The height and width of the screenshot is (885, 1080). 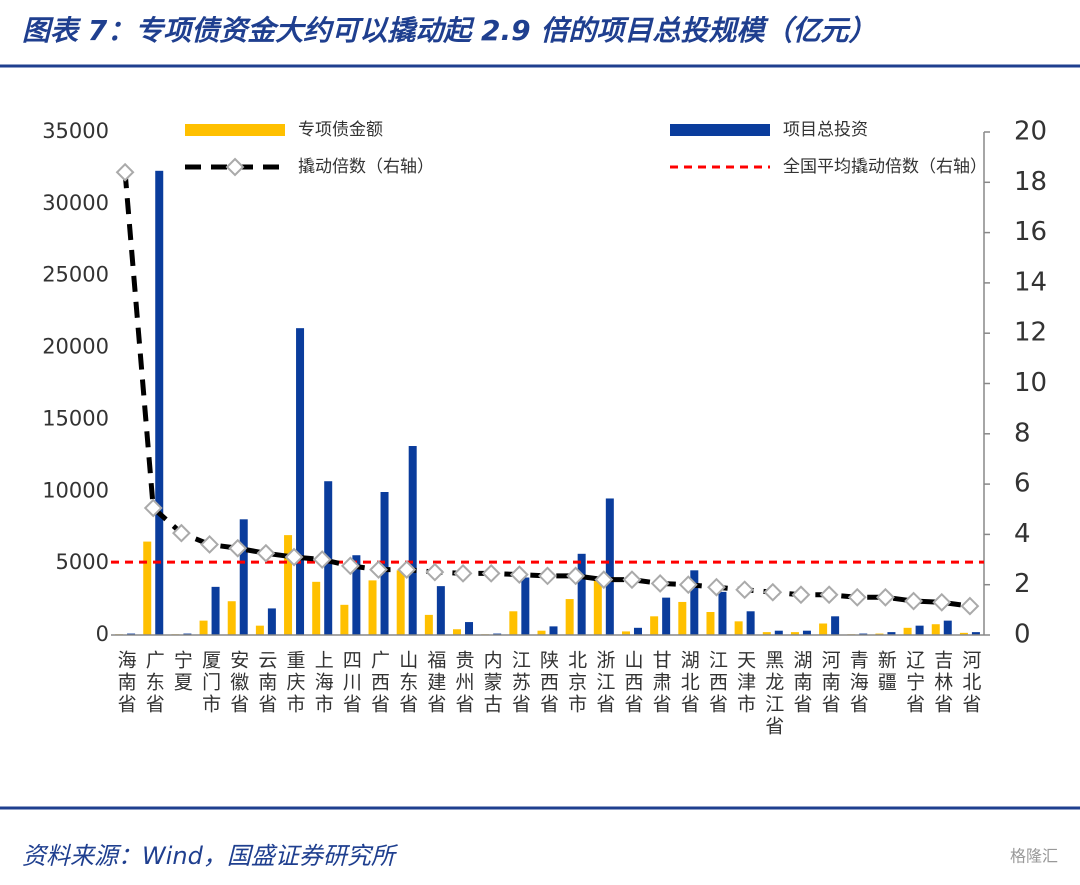 What do you see at coordinates (885, 167) in the screenshot?
I see `legend-label: 全国平均撬动倍数（右轴）` at bounding box center [885, 167].